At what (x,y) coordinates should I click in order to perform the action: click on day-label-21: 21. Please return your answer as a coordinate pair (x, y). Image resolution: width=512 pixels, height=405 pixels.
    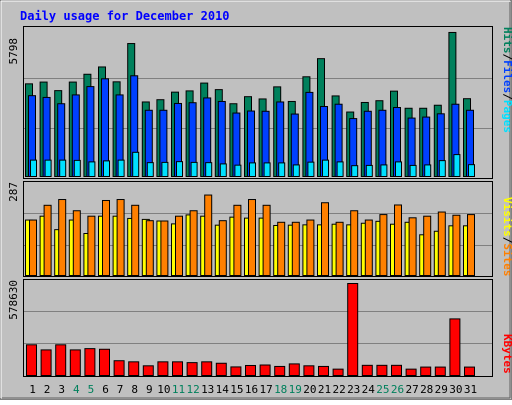
    Looking at the image, I should click on (324, 389).